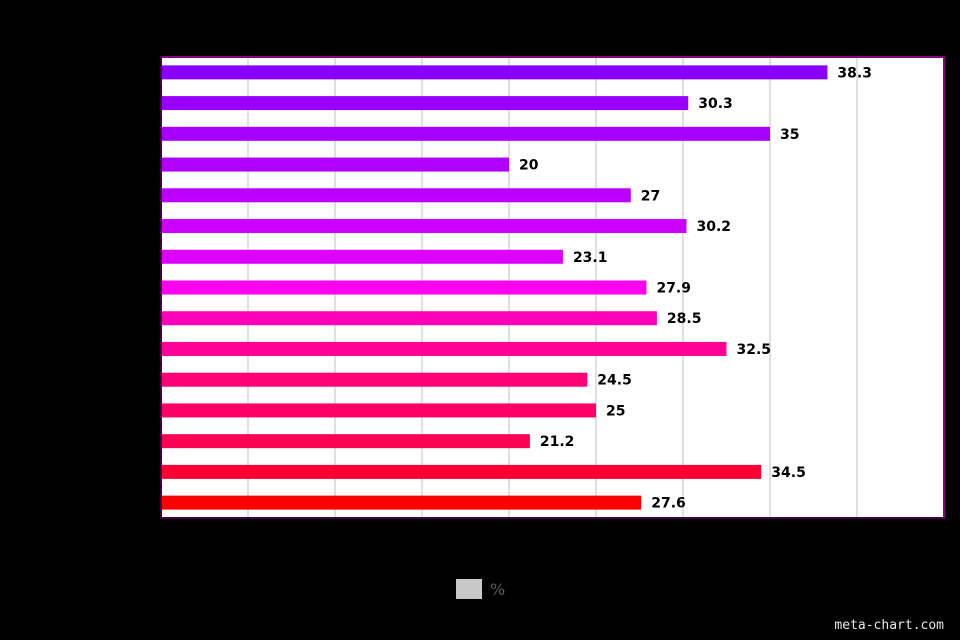  Describe the element at coordinates (854, 73) in the screenshot. I see `data-label: 38.3` at that location.